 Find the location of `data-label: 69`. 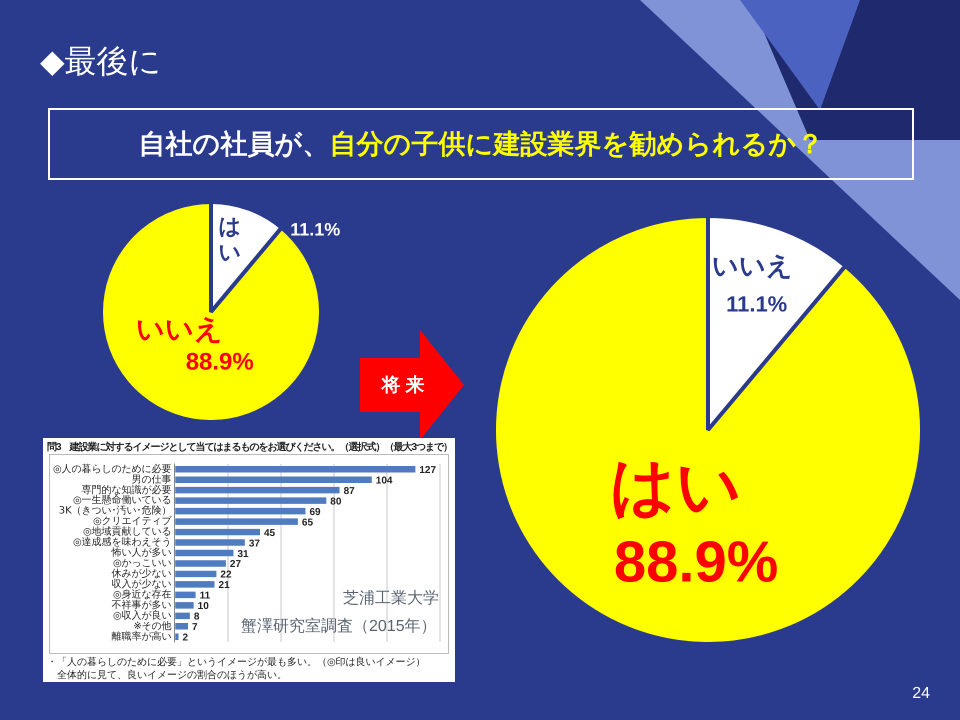

data-label: 69 is located at coordinates (315, 512).